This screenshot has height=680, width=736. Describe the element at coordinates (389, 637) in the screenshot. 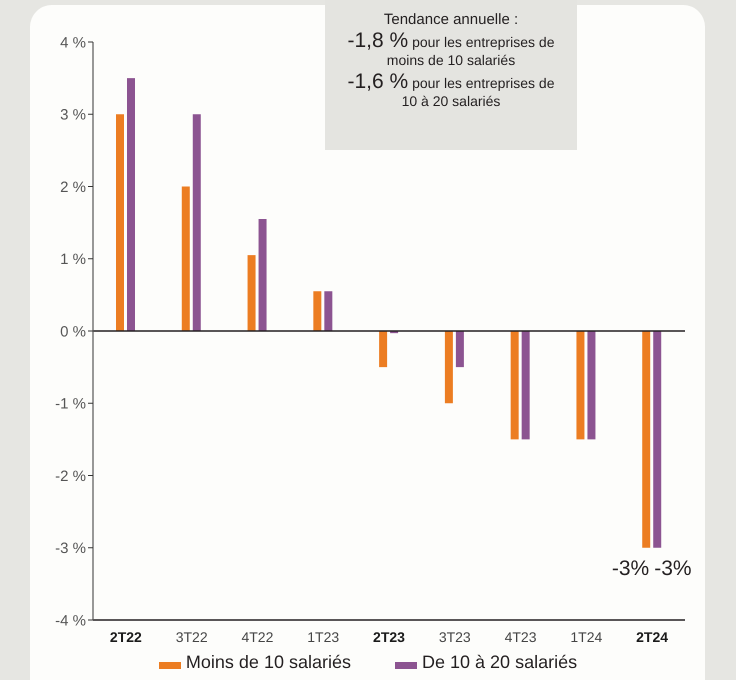

I see `x-tick-label: 2T23` at that location.